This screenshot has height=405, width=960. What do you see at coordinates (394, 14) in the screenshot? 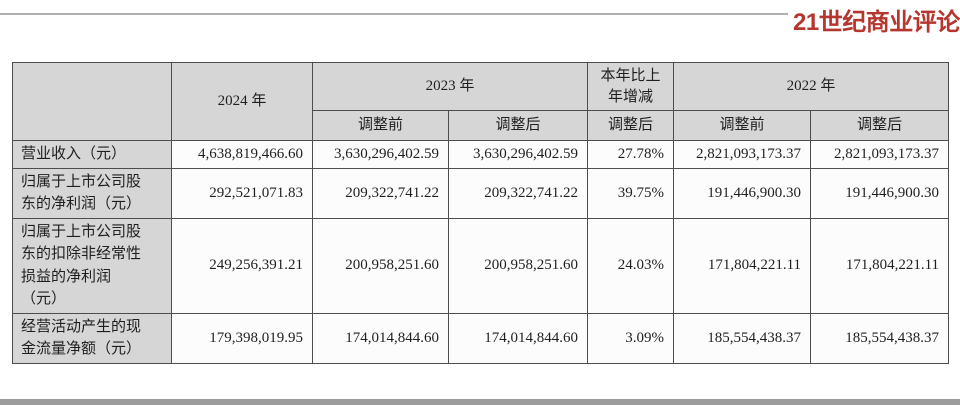
I see `masthead-rule` at bounding box center [394, 14].